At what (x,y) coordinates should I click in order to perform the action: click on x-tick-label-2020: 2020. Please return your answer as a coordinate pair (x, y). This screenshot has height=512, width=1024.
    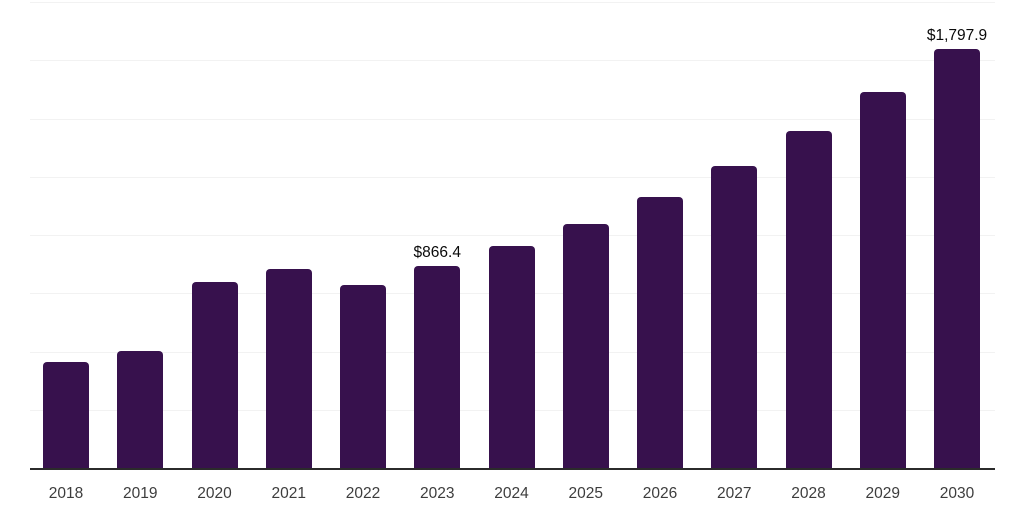
    Looking at the image, I should click on (214, 493).